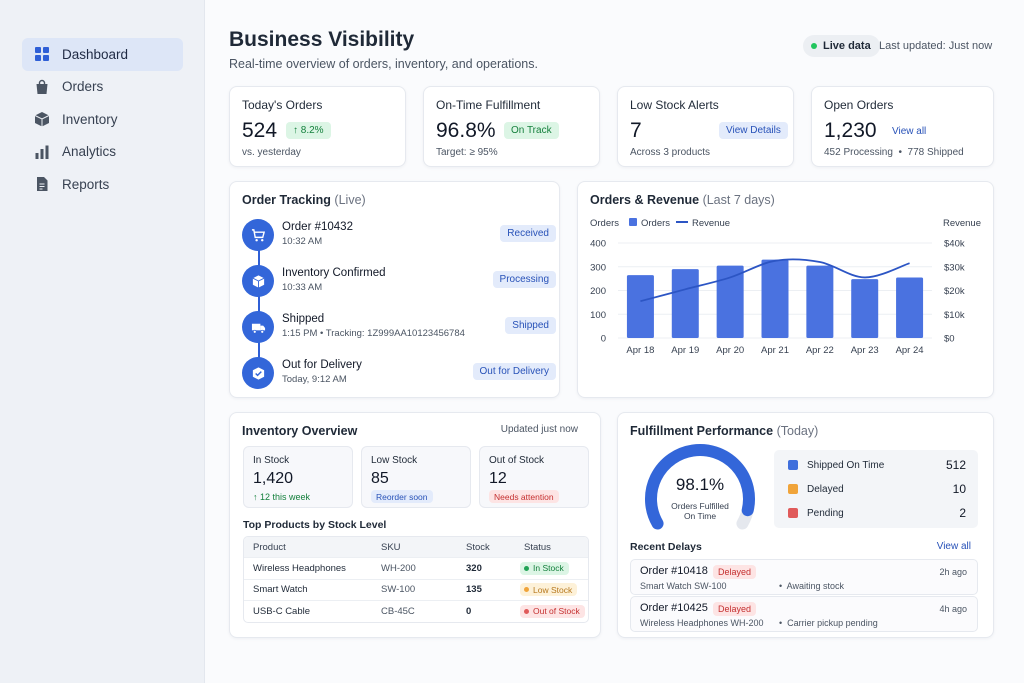  I want to click on card-title-text: Order Tracking, so click(286, 200).